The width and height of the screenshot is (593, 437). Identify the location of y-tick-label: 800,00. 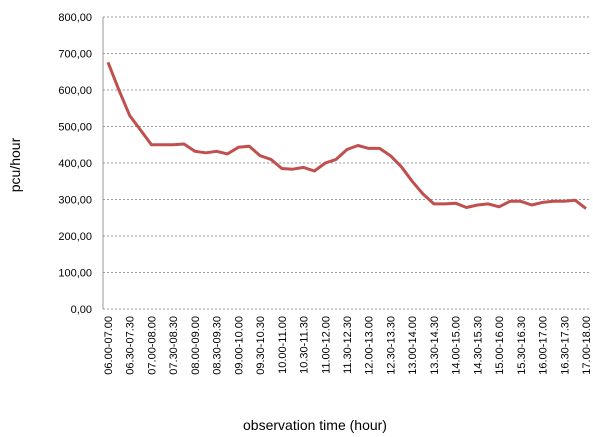
(75, 18).